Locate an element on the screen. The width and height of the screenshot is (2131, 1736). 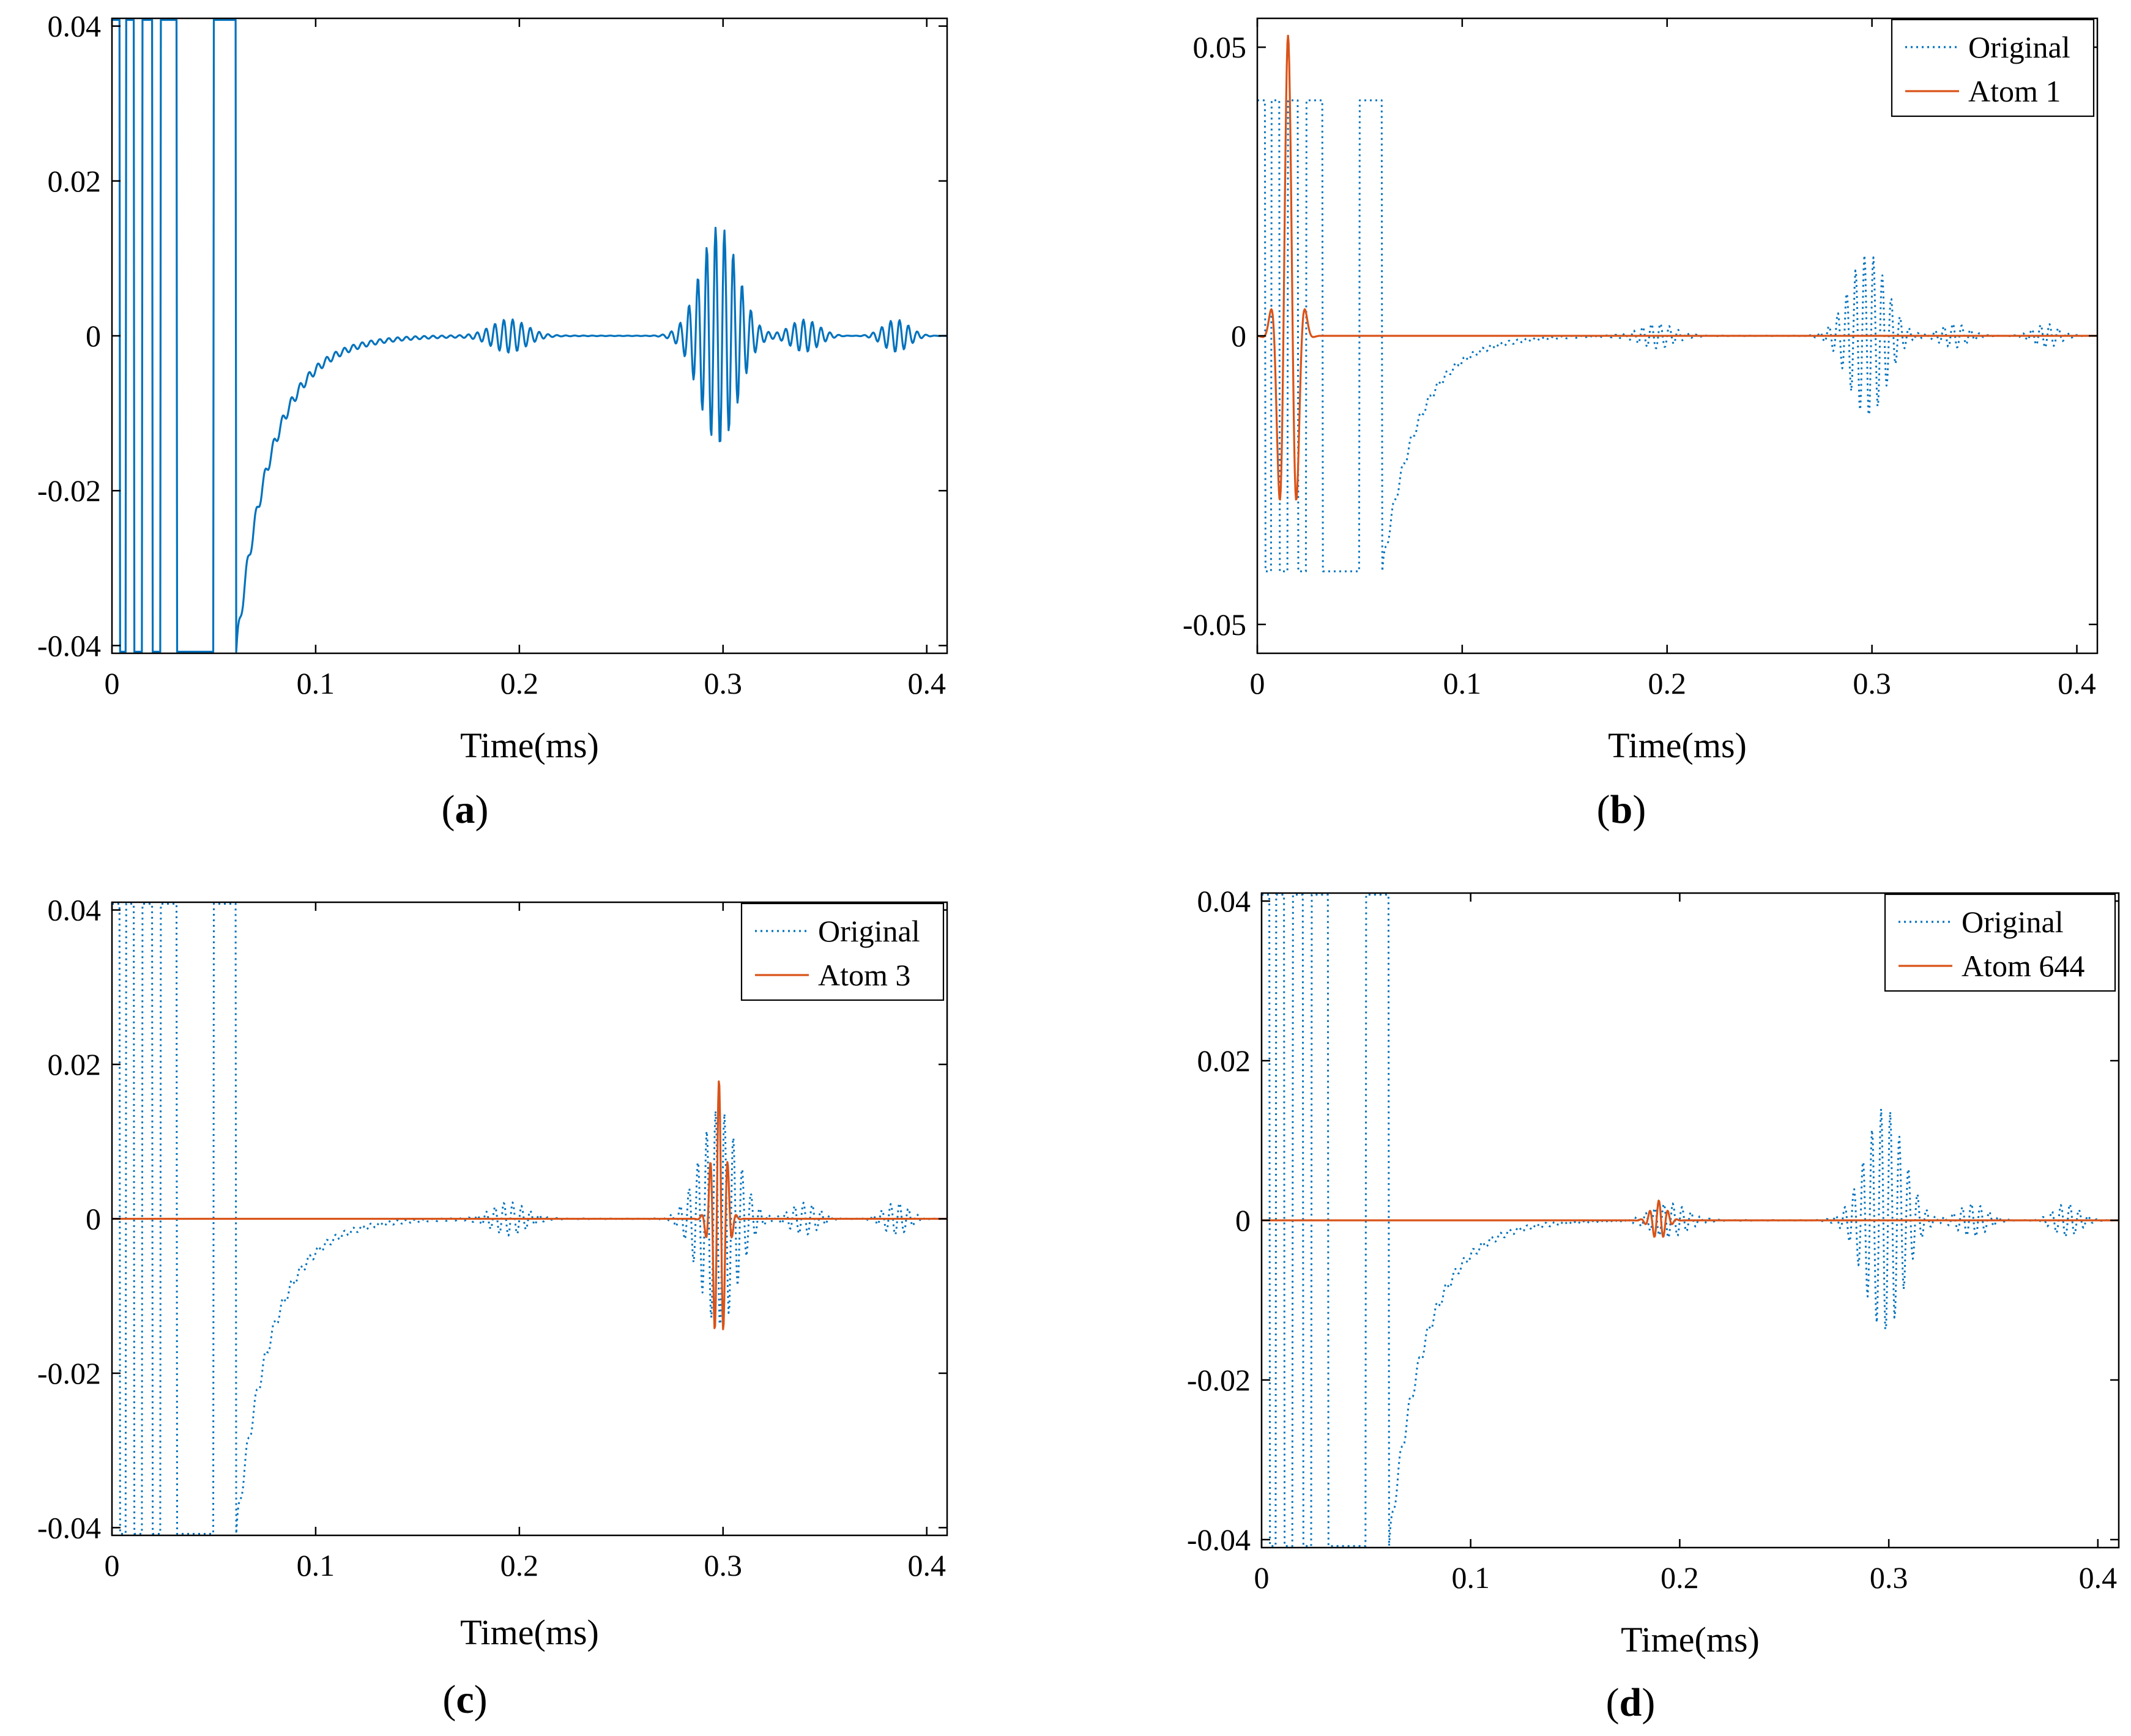
panel-label: (a) is located at coordinates (465, 809).